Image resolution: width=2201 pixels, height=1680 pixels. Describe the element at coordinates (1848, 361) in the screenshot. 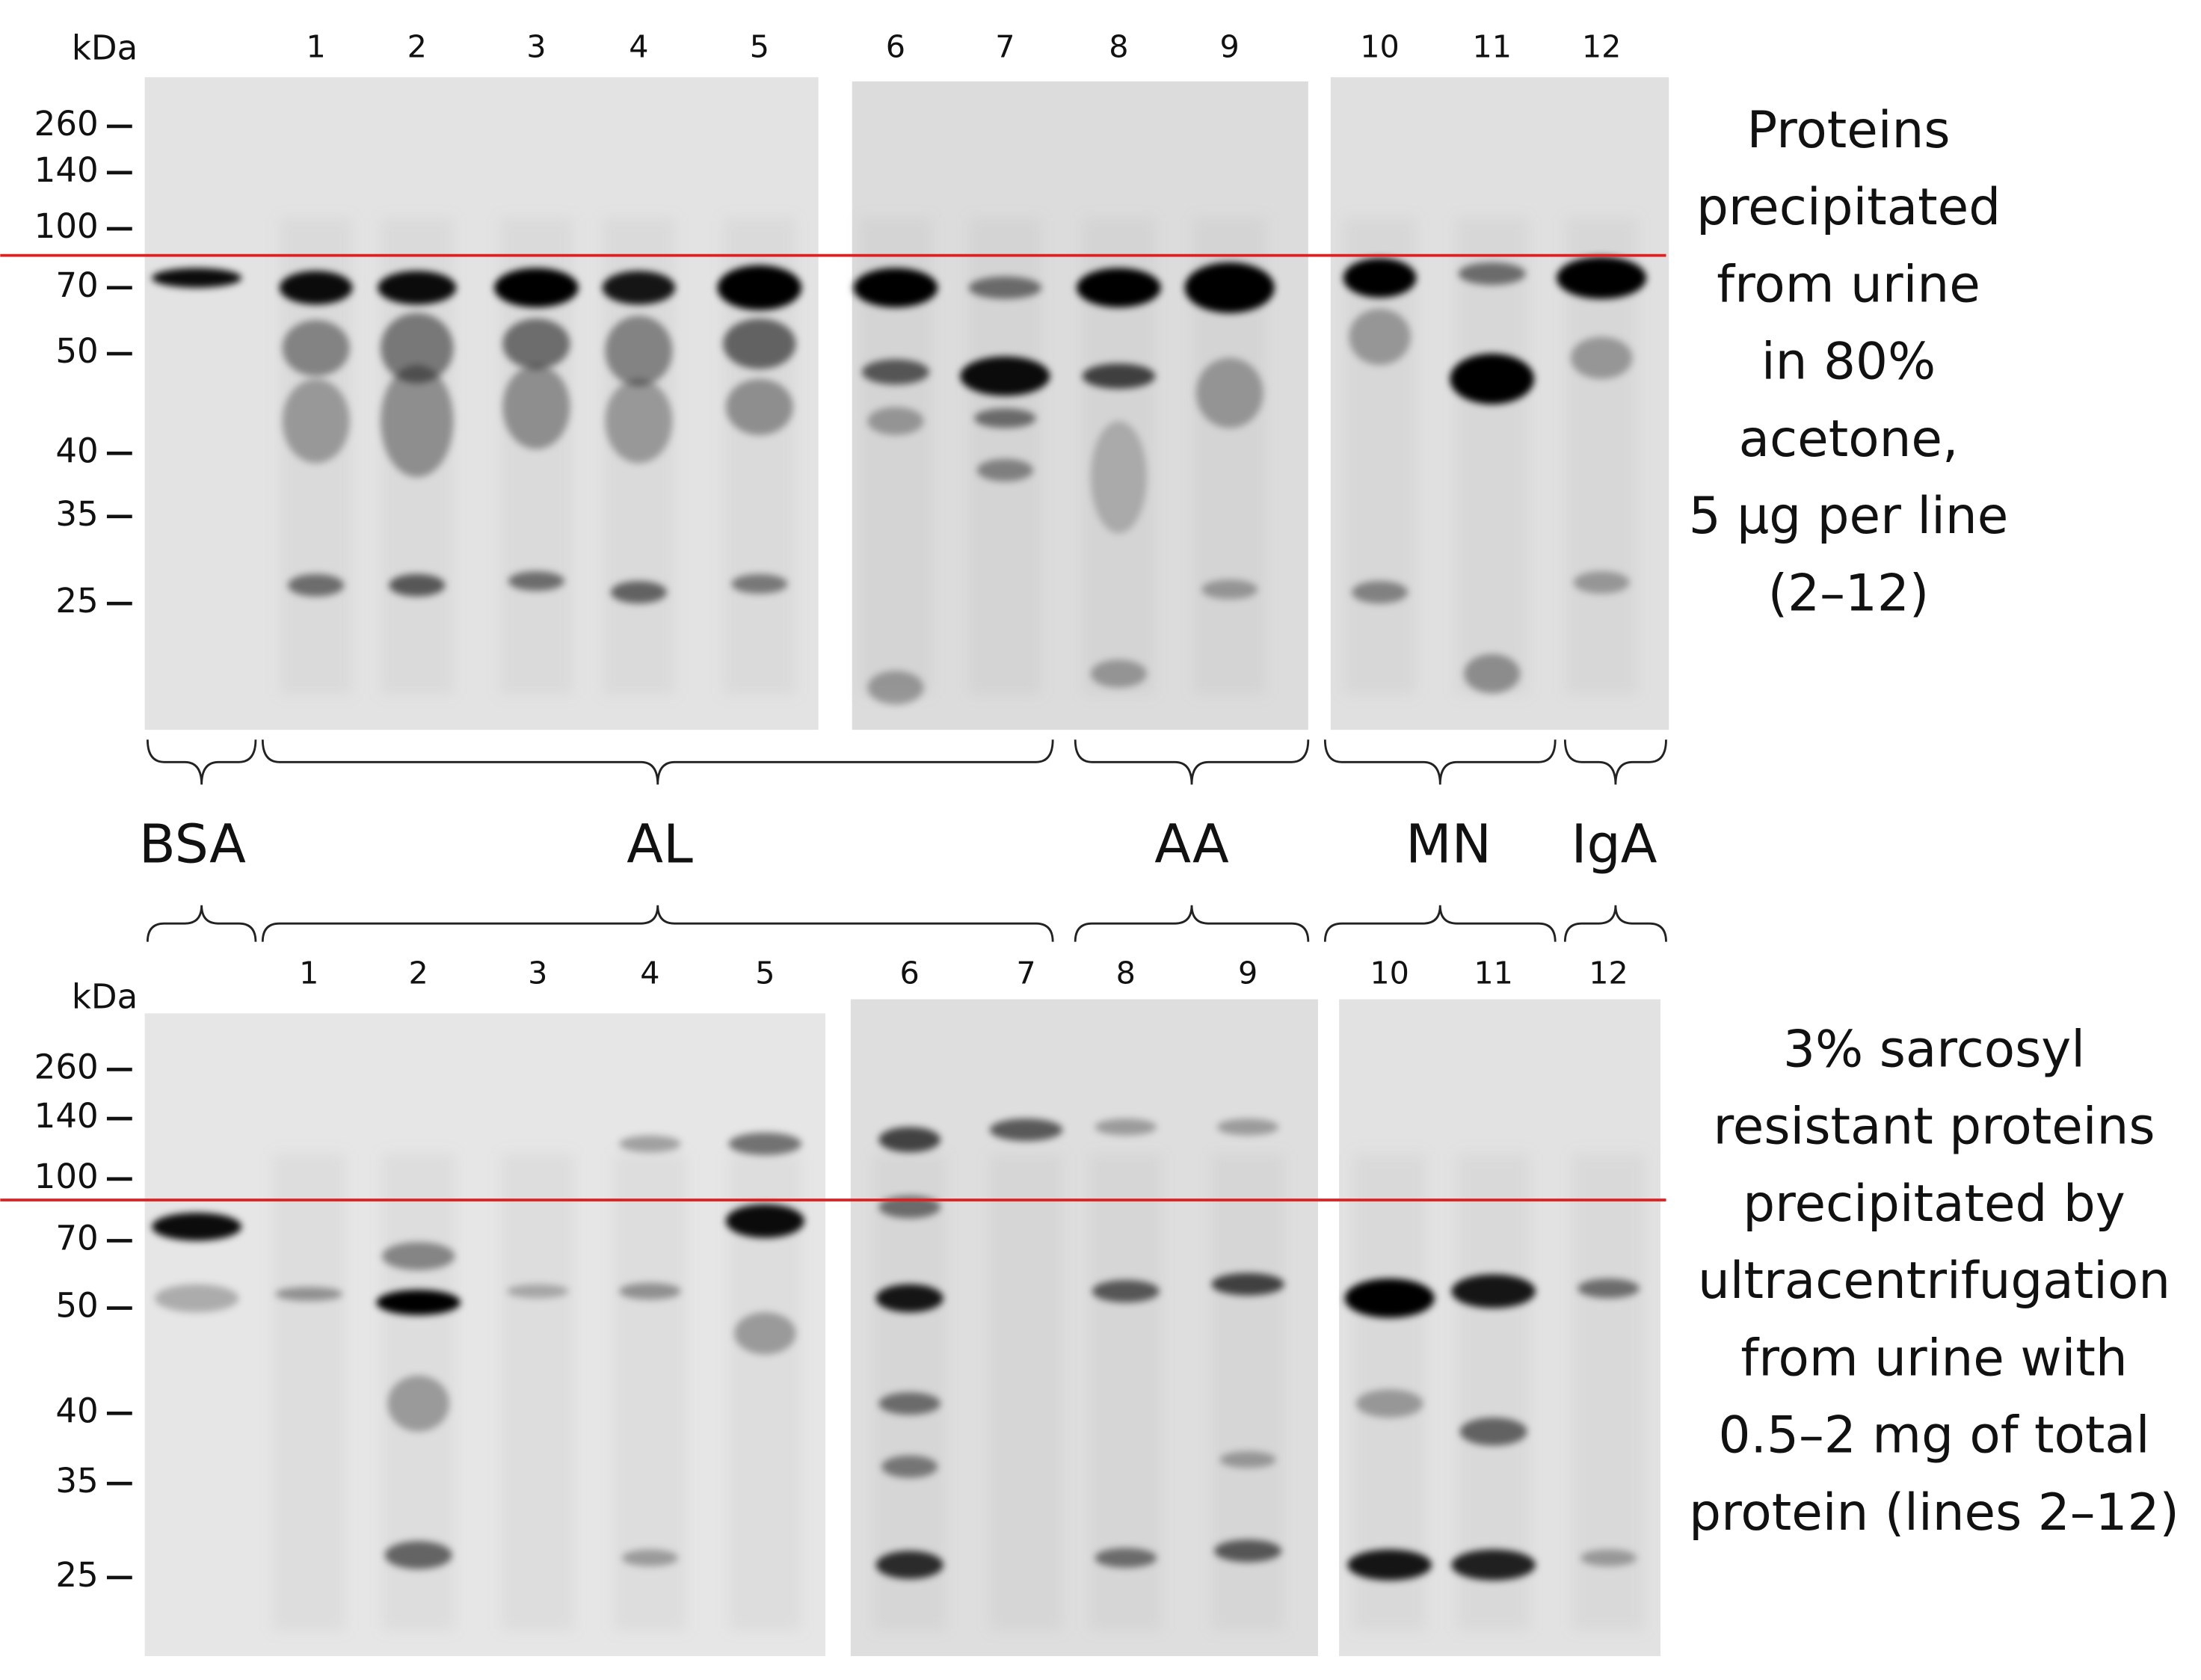

I see `caption-line: in 80%` at that location.